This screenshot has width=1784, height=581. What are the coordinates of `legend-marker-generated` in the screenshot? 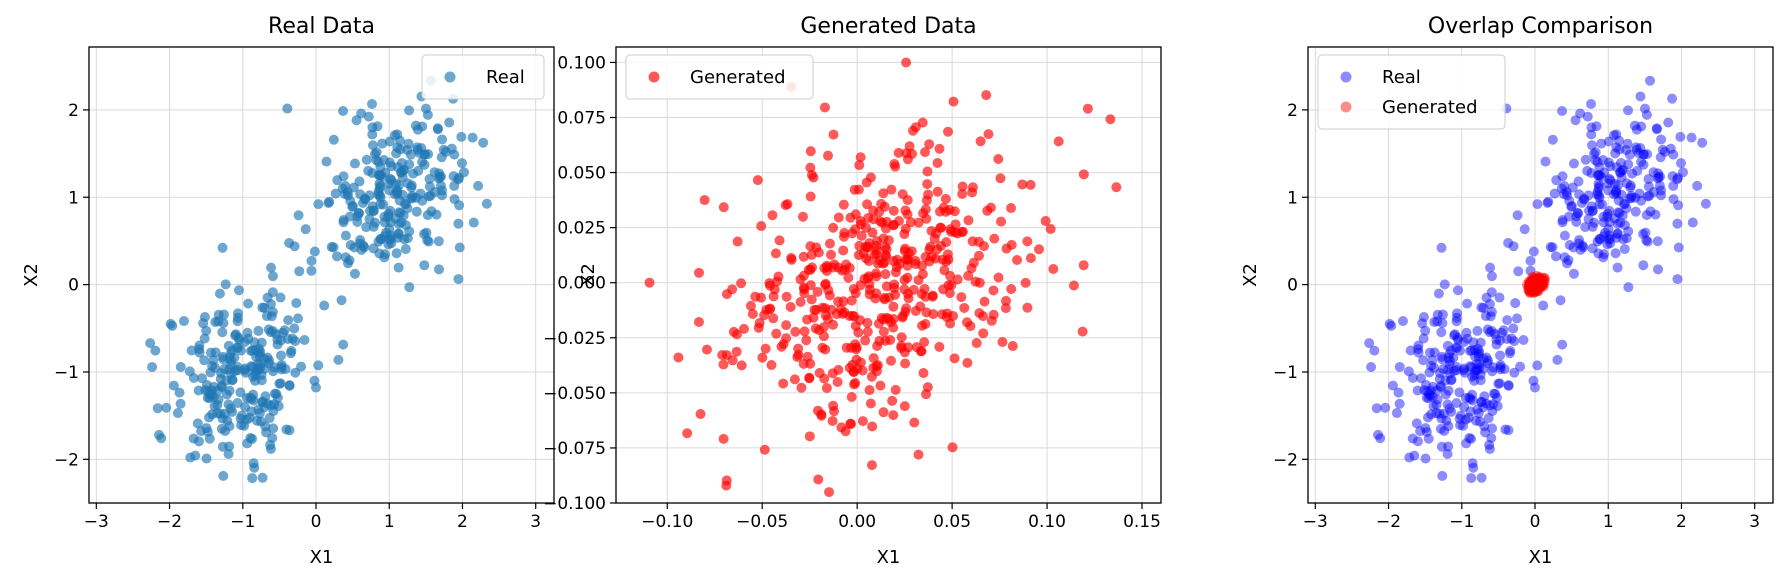 It's located at (1346, 107).